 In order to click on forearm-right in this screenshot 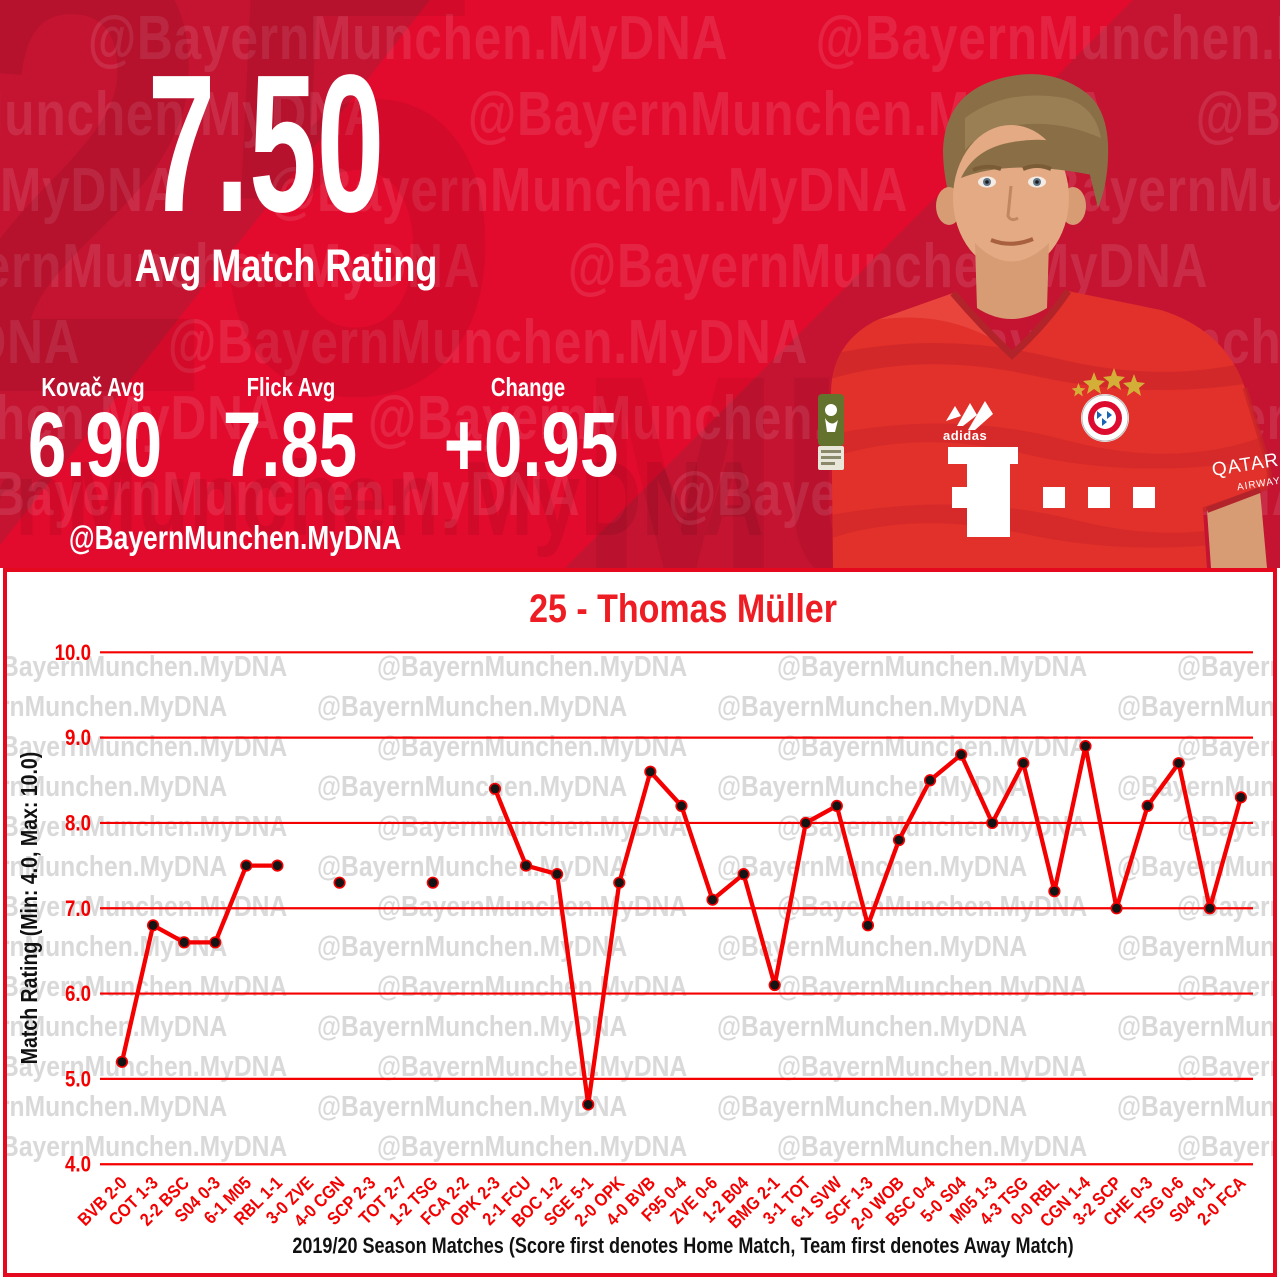, I will do `click(1237, 529)`.